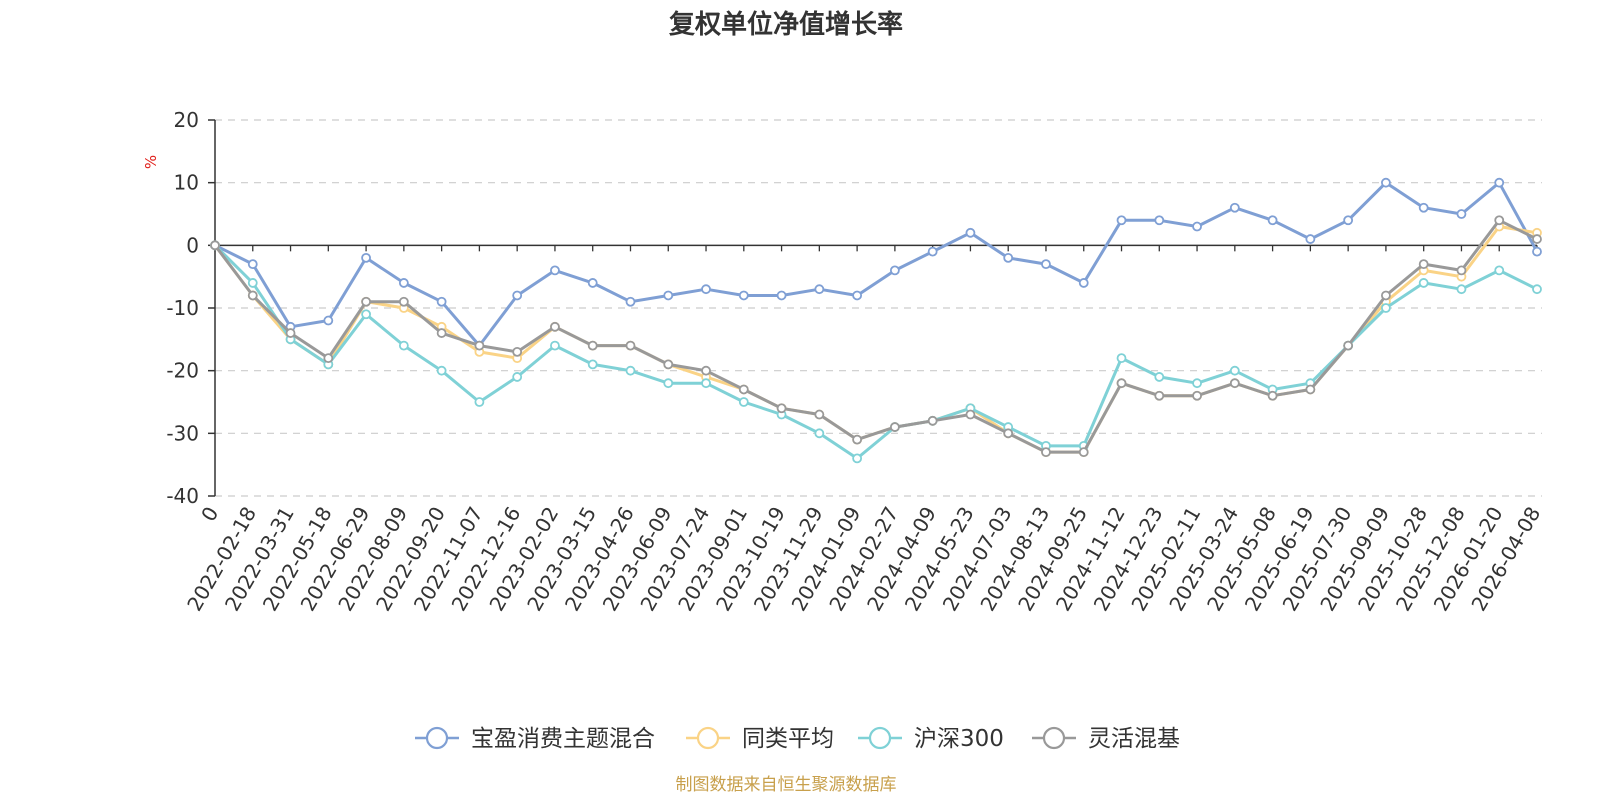  I want to click on legend-item-2: 沪深300, so click(931, 739).